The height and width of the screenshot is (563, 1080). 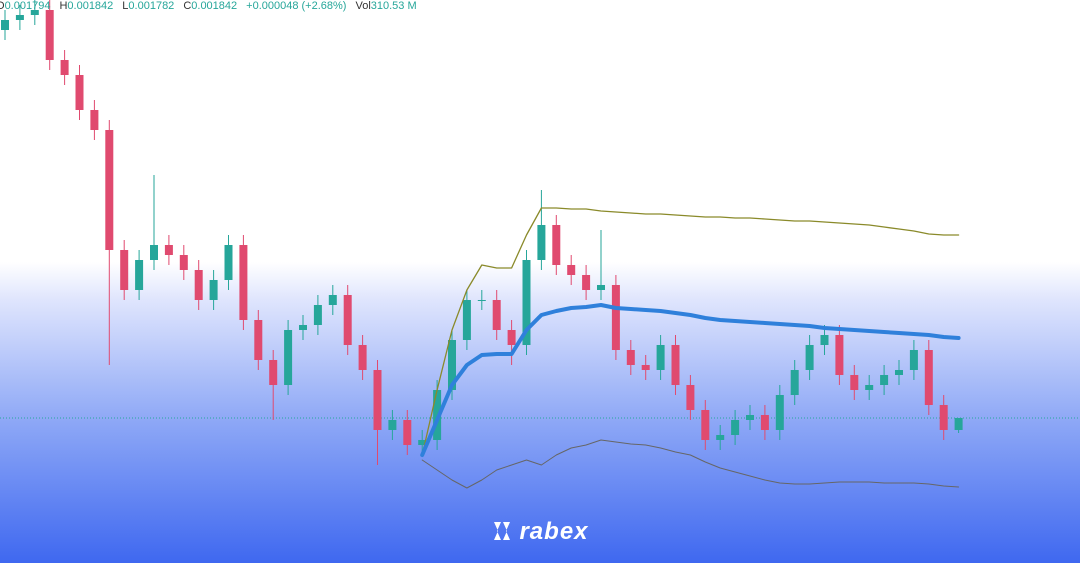 I want to click on header-label: Vol, so click(x=363, y=6).